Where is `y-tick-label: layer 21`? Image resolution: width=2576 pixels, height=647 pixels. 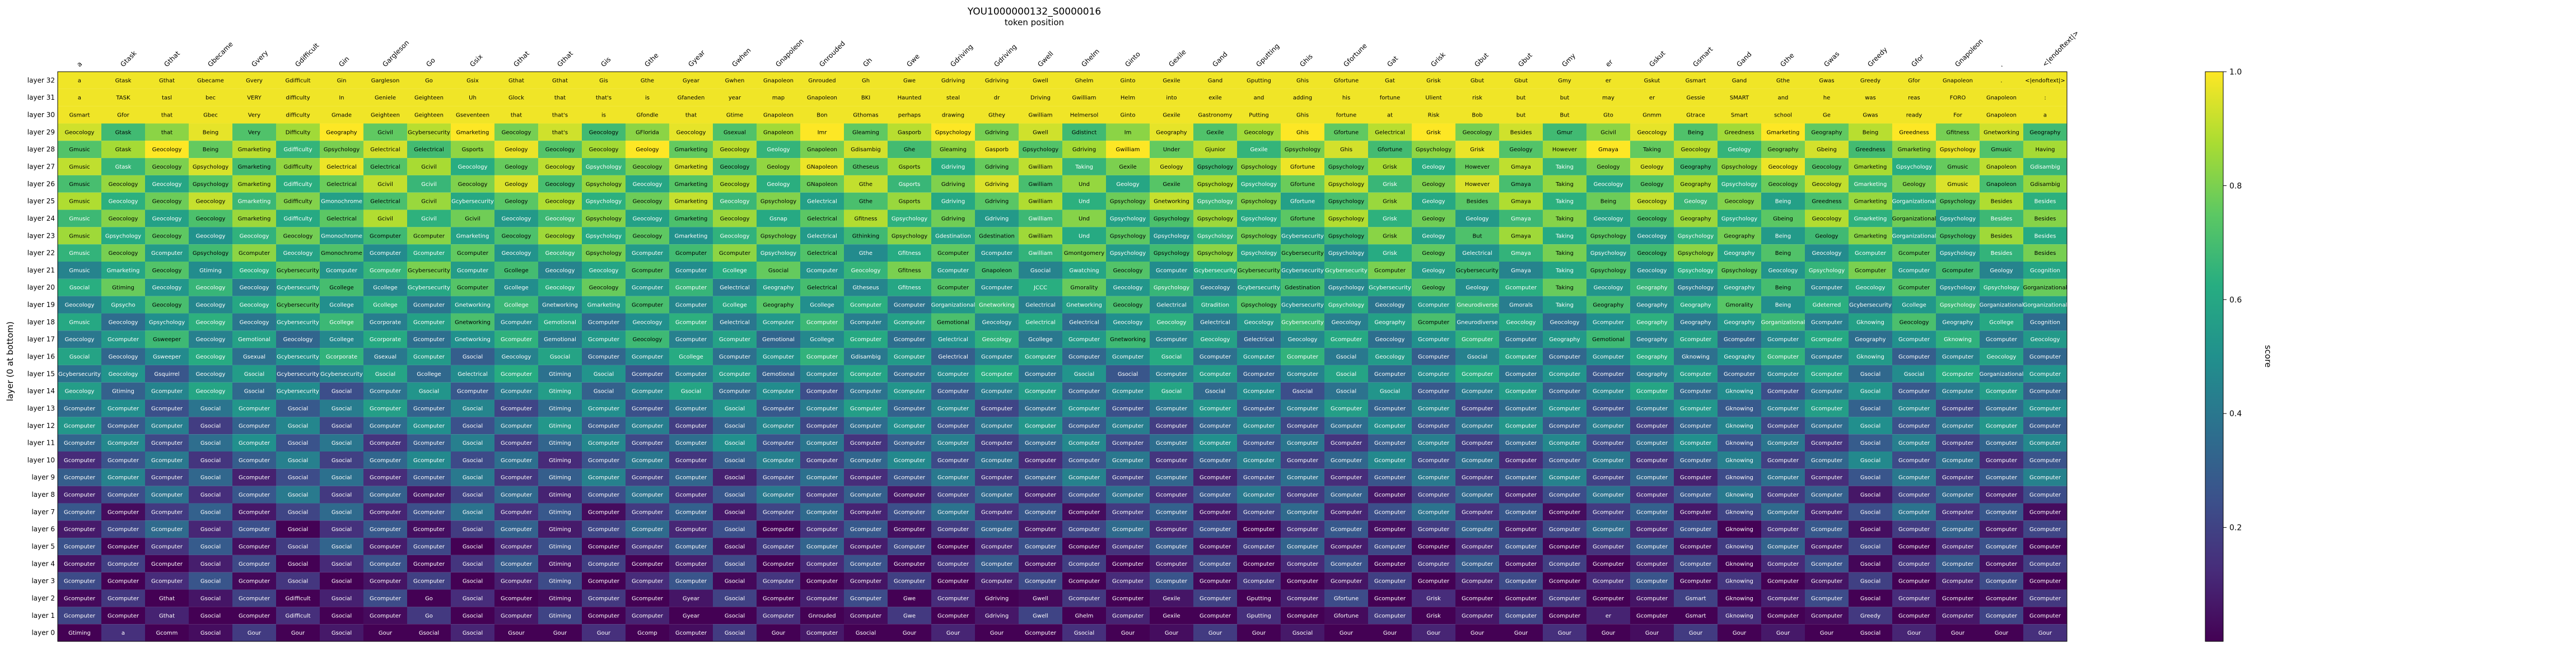 y-tick-label: layer 21 is located at coordinates (41, 270).